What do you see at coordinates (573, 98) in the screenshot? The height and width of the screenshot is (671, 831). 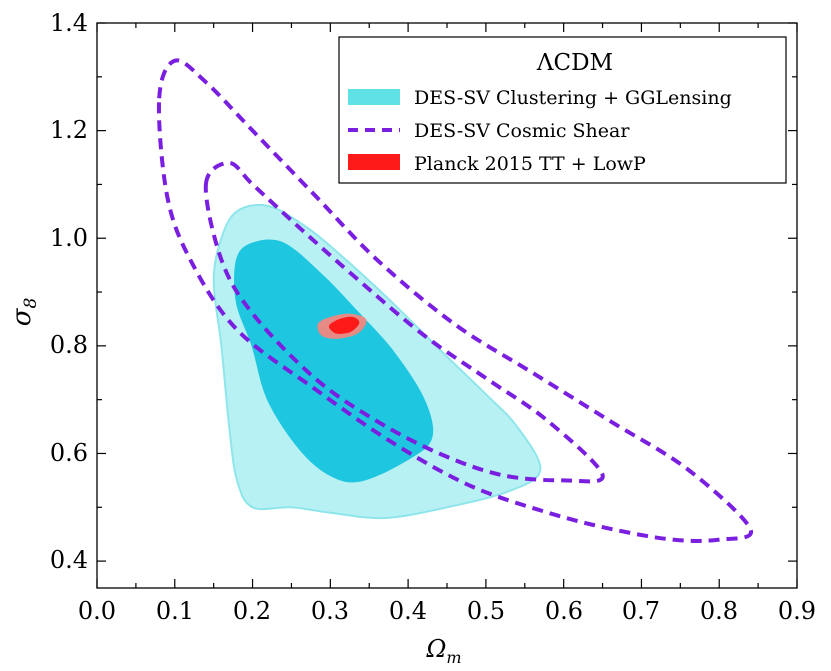 I see `legend-label-clustering: DES-SV Clustering + GGLensing` at bounding box center [573, 98].